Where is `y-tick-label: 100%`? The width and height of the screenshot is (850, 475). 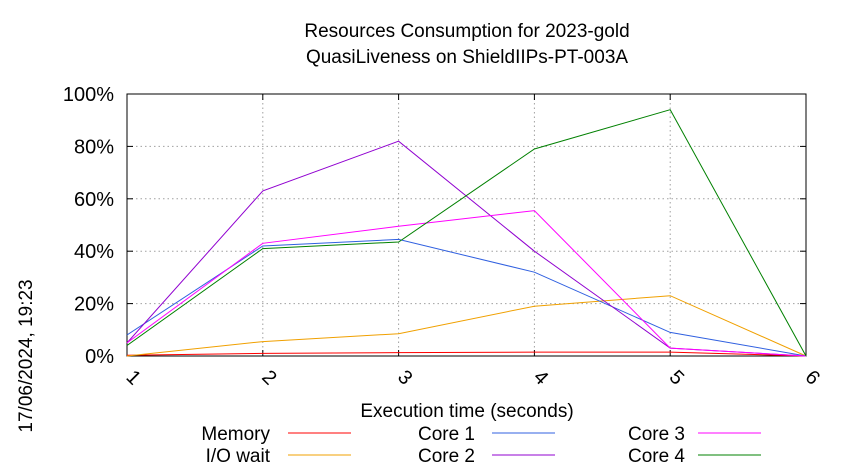
y-tick-label: 100% is located at coordinates (88, 95).